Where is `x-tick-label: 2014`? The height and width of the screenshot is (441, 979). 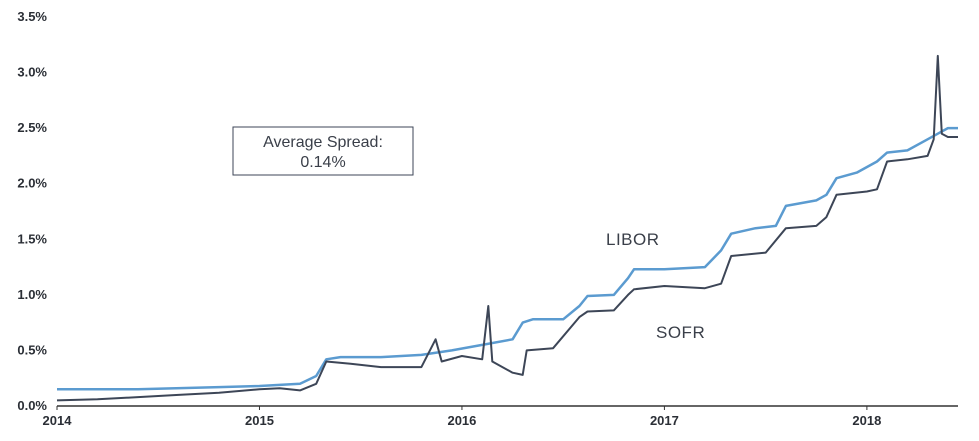 x-tick-label: 2014 is located at coordinates (58, 420).